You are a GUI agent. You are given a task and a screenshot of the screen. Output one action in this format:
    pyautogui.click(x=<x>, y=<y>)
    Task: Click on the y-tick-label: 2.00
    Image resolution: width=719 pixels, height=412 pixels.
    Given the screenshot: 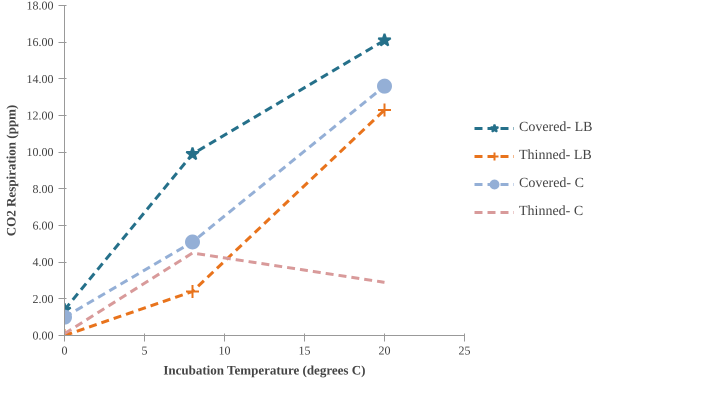 What is the action you would take?
    pyautogui.click(x=43, y=299)
    